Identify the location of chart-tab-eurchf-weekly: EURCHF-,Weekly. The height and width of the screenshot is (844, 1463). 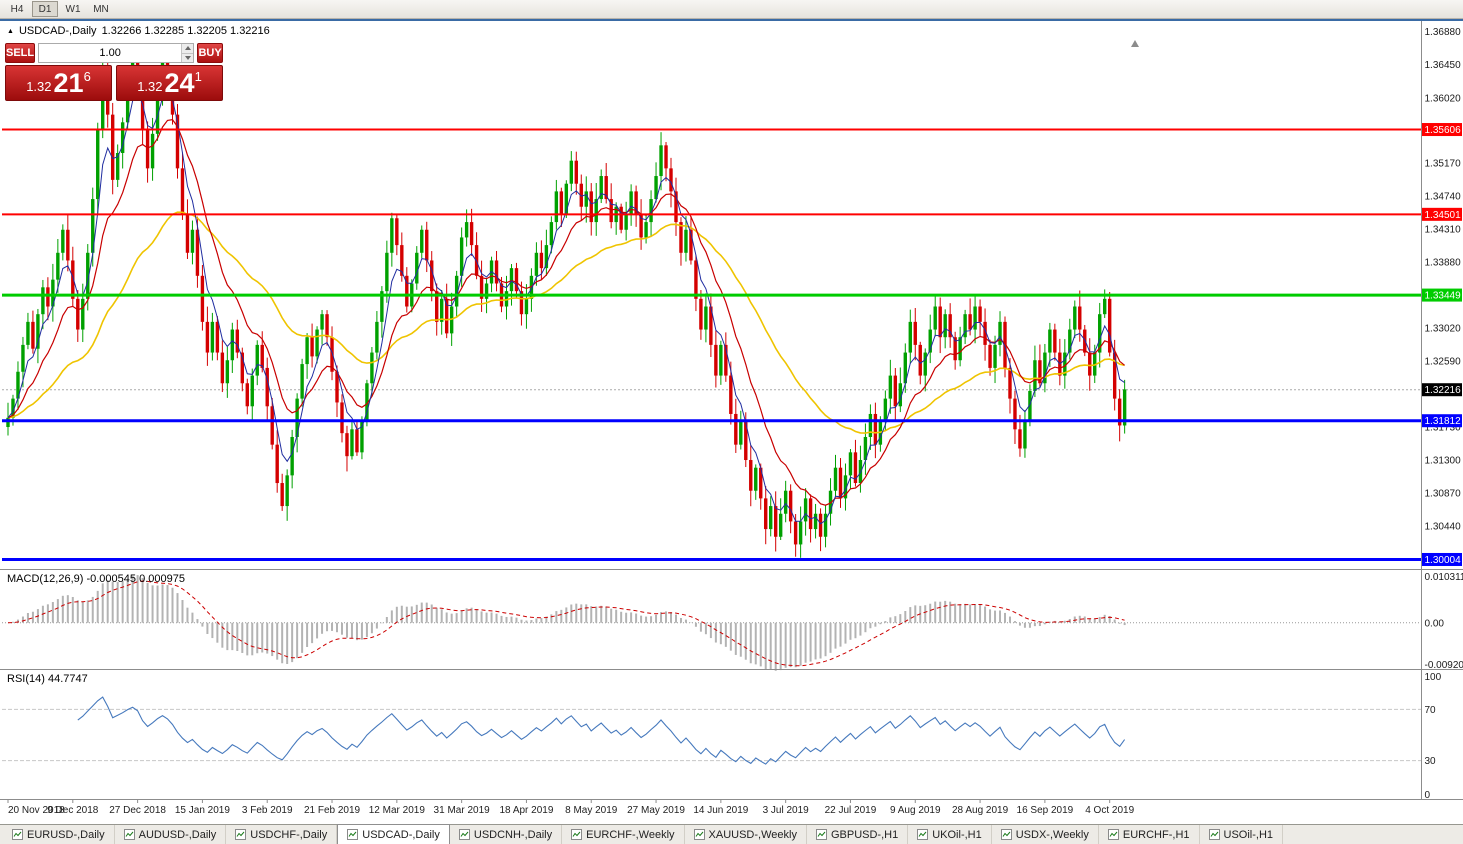
(623, 834).